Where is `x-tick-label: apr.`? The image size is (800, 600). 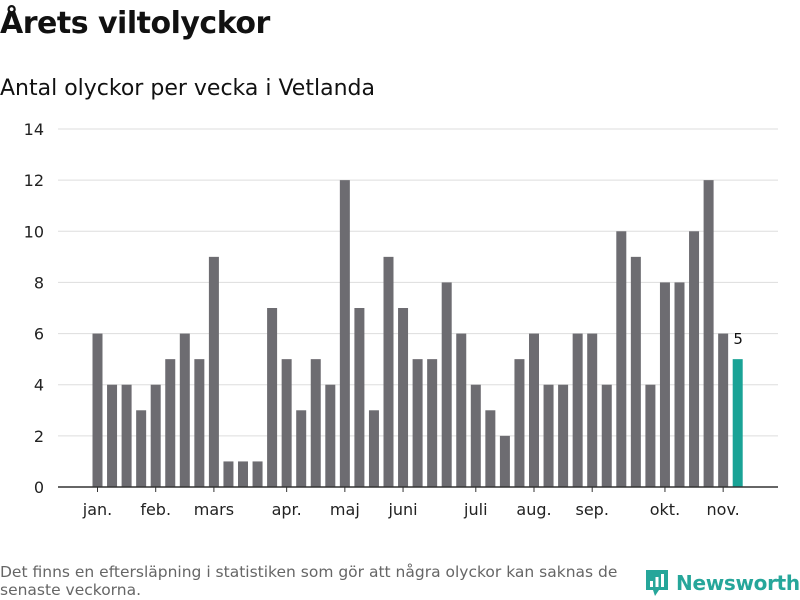
x-tick-label: apr. is located at coordinates (287, 509).